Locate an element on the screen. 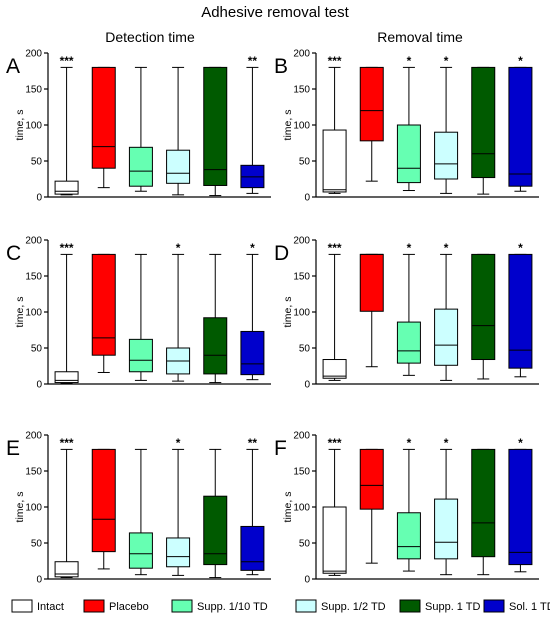  legend-label: Supp. 1 TD is located at coordinates (452, 607).